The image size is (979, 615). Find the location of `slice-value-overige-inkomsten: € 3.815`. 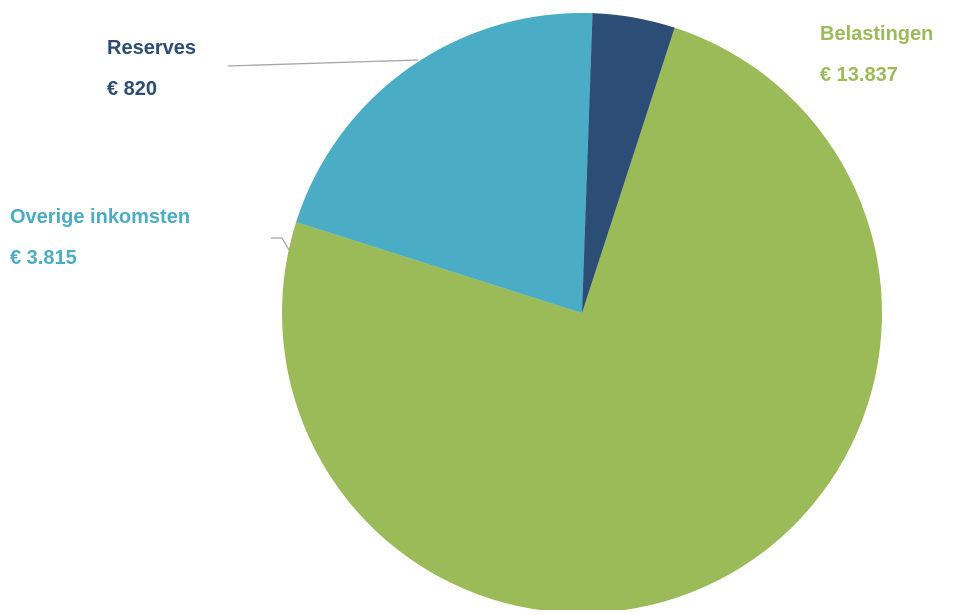

slice-value-overige-inkomsten: € 3.815 is located at coordinates (43, 258).